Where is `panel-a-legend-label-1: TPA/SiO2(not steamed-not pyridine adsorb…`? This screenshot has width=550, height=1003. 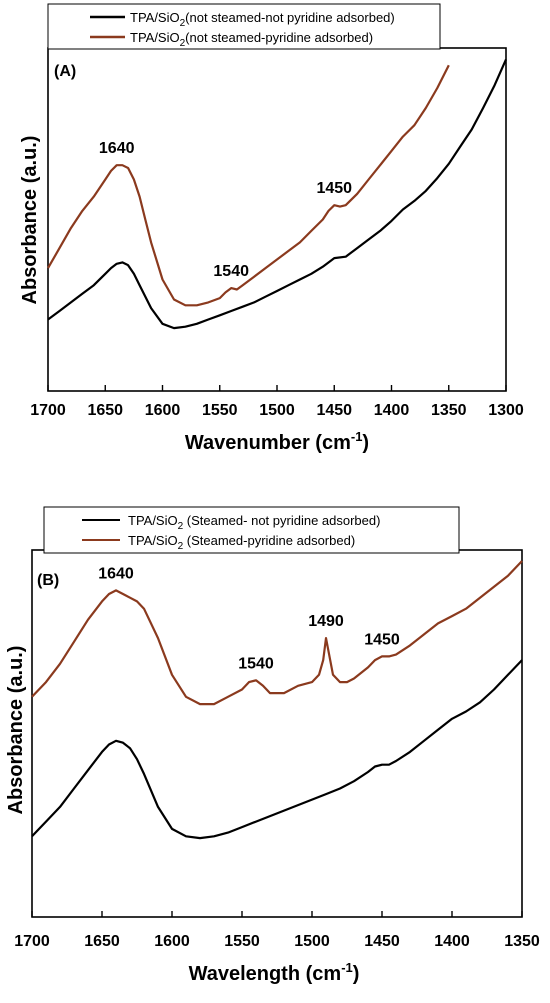 panel-a-legend-label-1: TPA/SiO2(not steamed-not pyridine adsorb… is located at coordinates (262, 19).